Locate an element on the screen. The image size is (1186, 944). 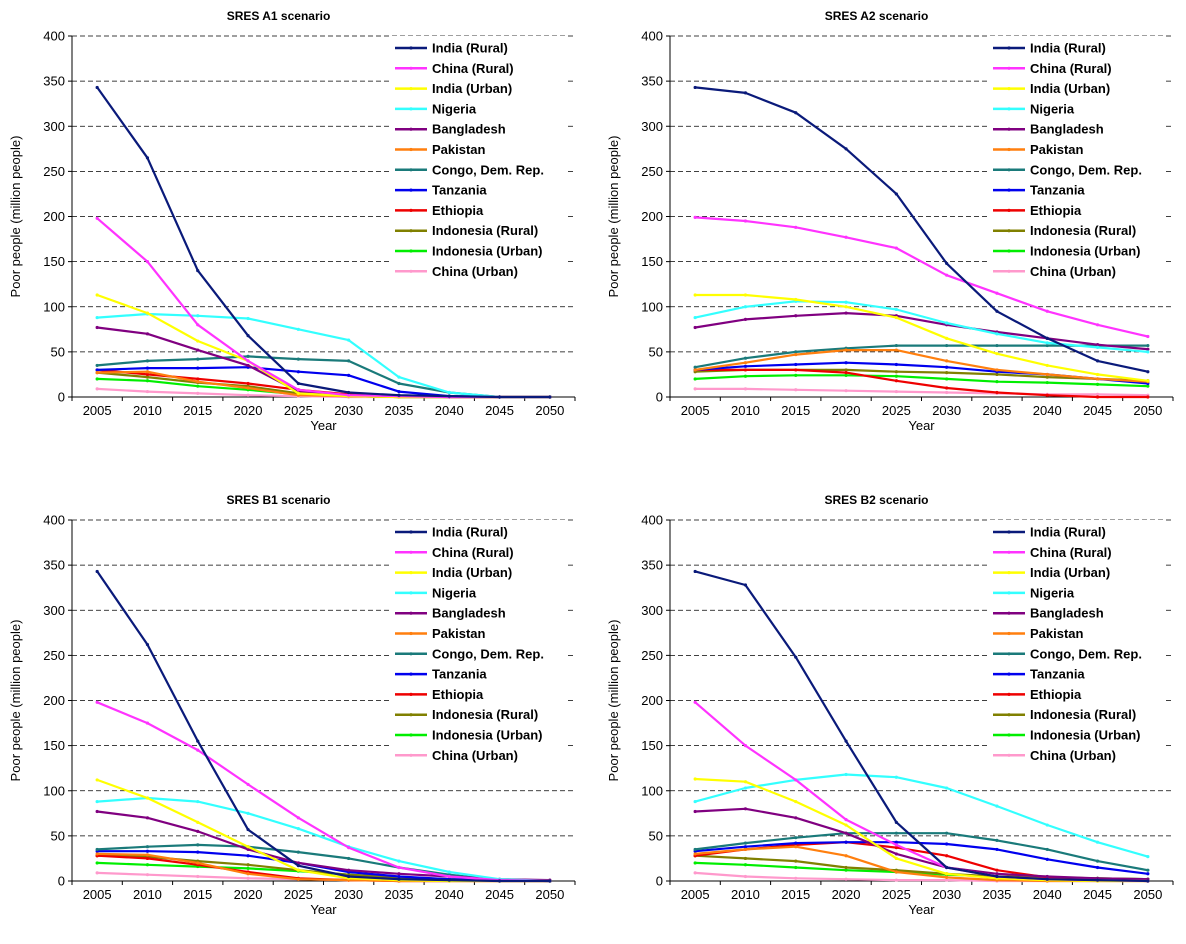
y-tick-label: 350 is located at coordinates (652, 81).